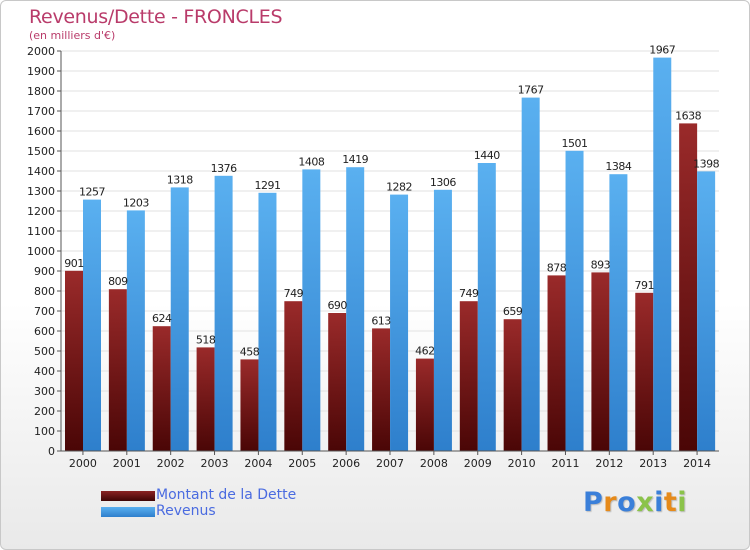 Image resolution: width=750 pixels, height=550 pixels. Describe the element at coordinates (41, 211) in the screenshot. I see `y-tick-label: 1200` at that location.